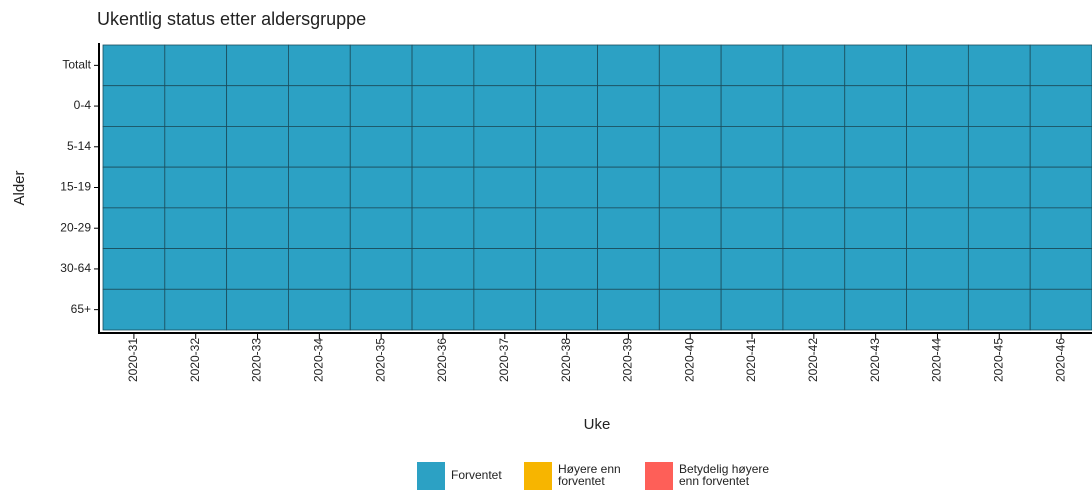  I want to click on y-tick-label: Totalt, so click(76, 65).